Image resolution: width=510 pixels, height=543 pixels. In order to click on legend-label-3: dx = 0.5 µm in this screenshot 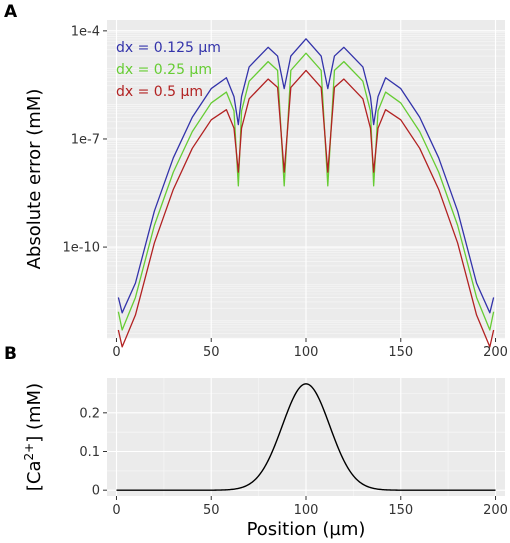, I will do `click(159, 92)`.